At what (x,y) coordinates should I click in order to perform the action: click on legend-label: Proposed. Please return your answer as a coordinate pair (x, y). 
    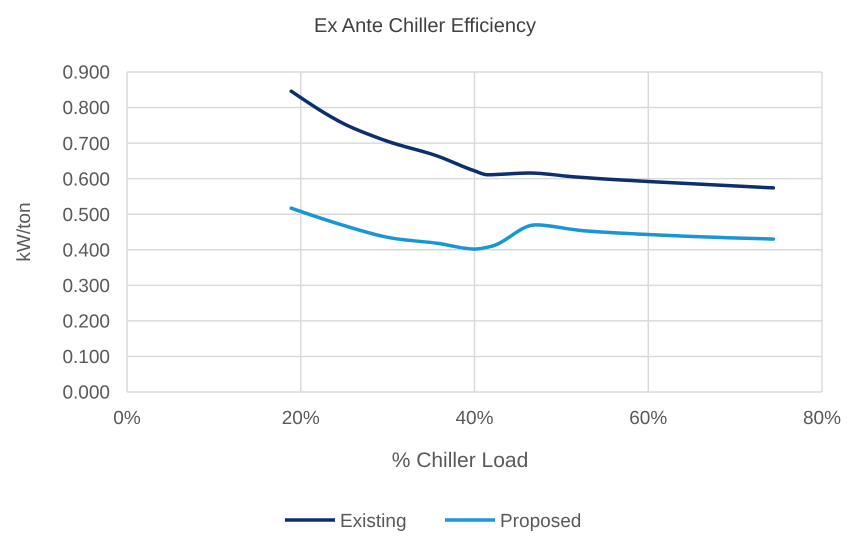
    Looking at the image, I should click on (541, 521).